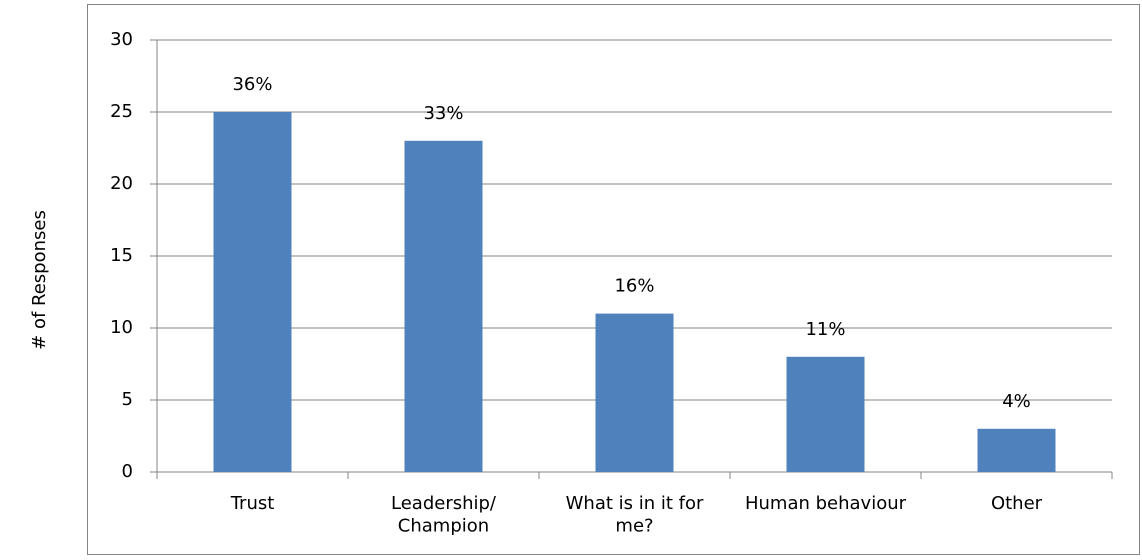  Describe the element at coordinates (252, 84) in the screenshot. I see `data-label: 36%` at that location.